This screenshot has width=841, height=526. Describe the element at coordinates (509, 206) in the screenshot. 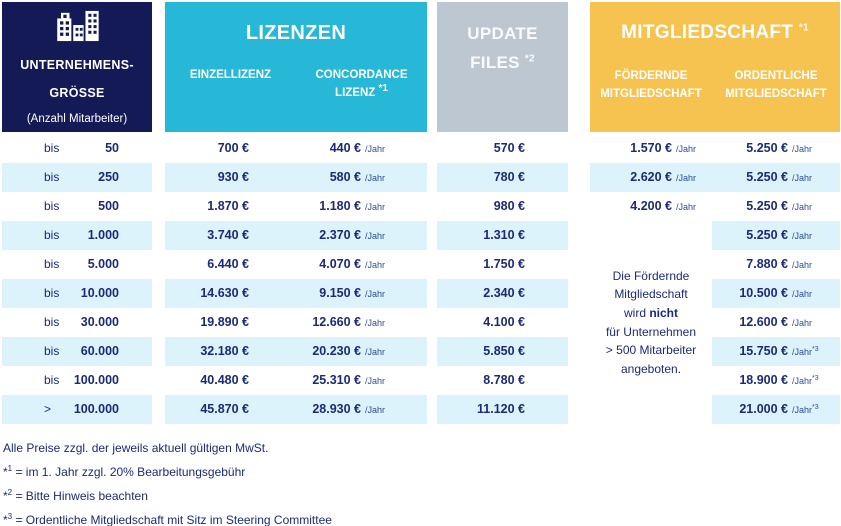

I see `update-files-price: 980 €` at that location.